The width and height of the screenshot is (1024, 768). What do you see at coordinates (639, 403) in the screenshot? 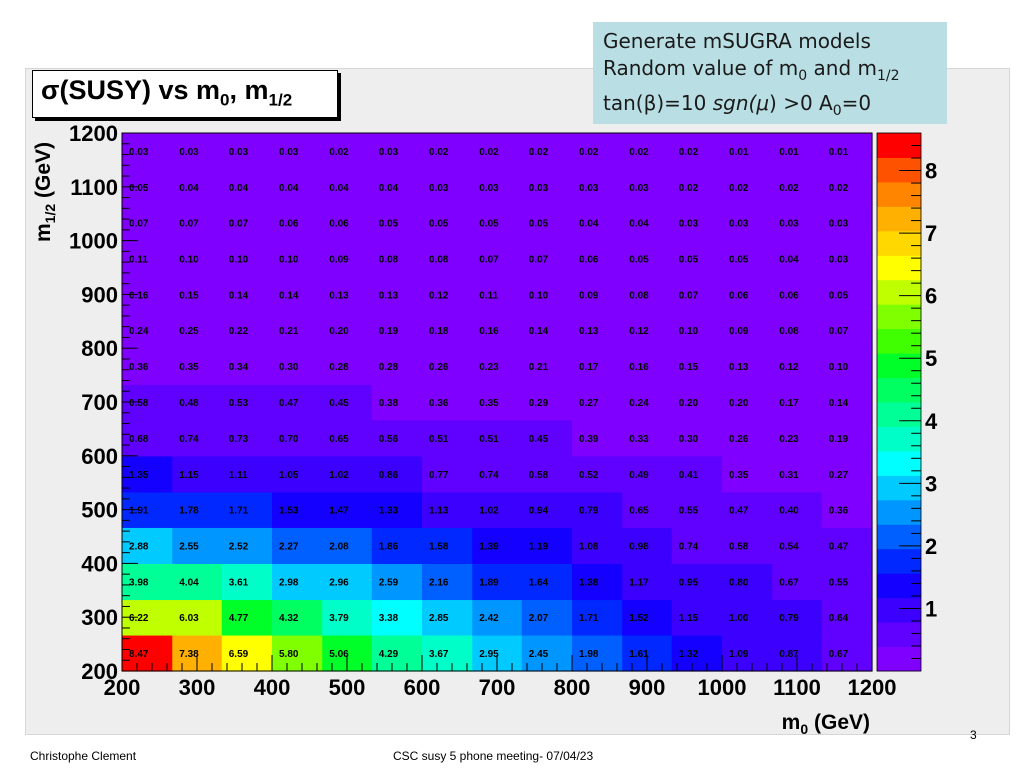
I see `cell-value-label: 0.24` at bounding box center [639, 403].